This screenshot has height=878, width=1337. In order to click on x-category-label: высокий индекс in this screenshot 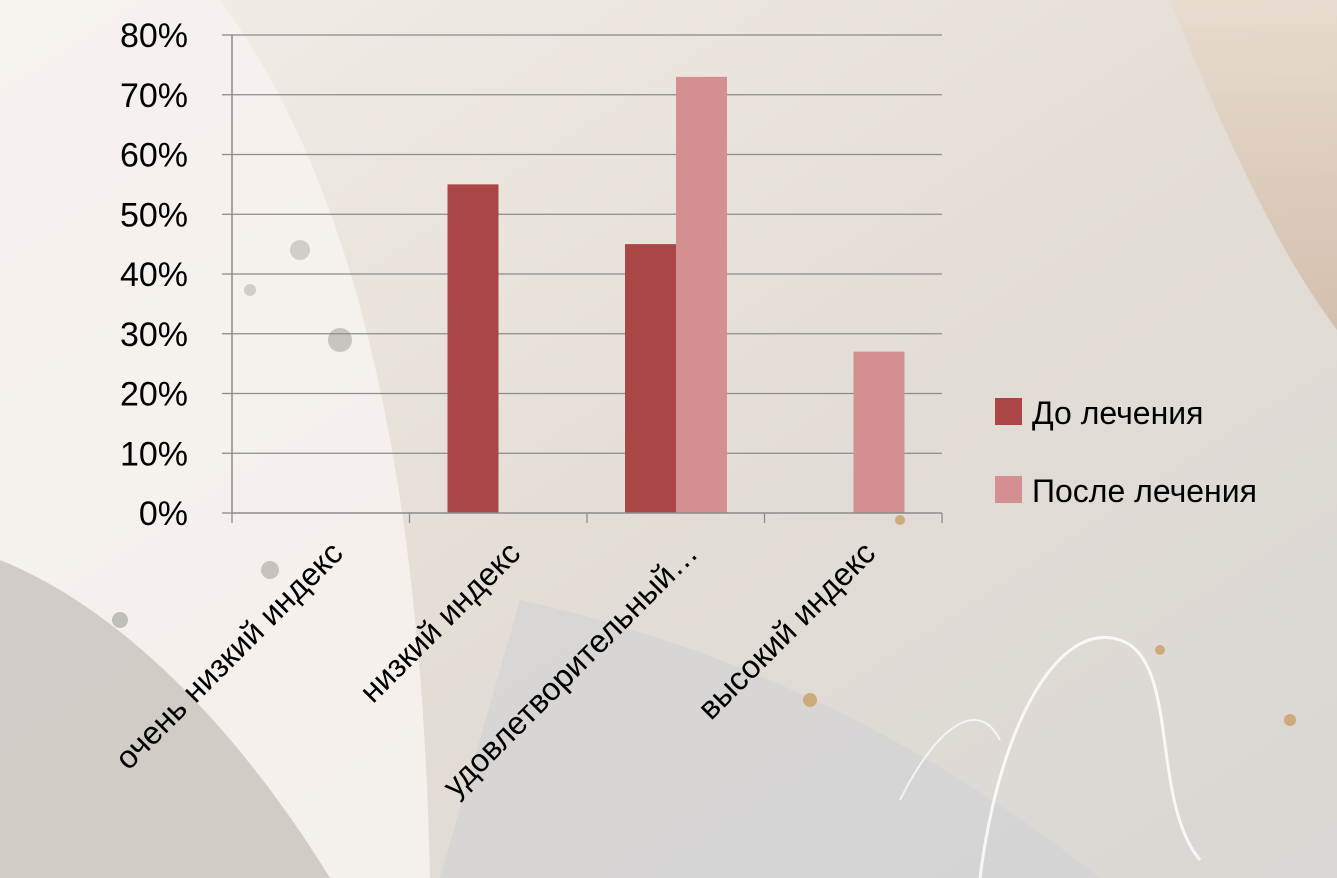, I will do `click(786, 630)`.